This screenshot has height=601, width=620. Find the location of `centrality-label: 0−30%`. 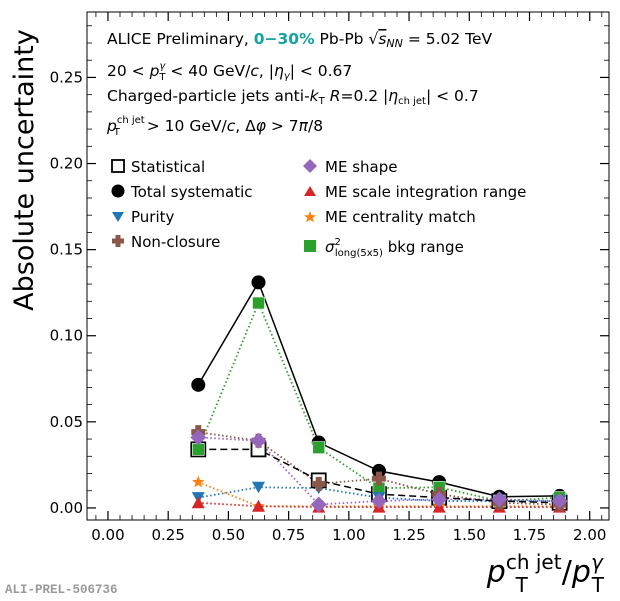

centrality-label: 0−30% is located at coordinates (284, 39).